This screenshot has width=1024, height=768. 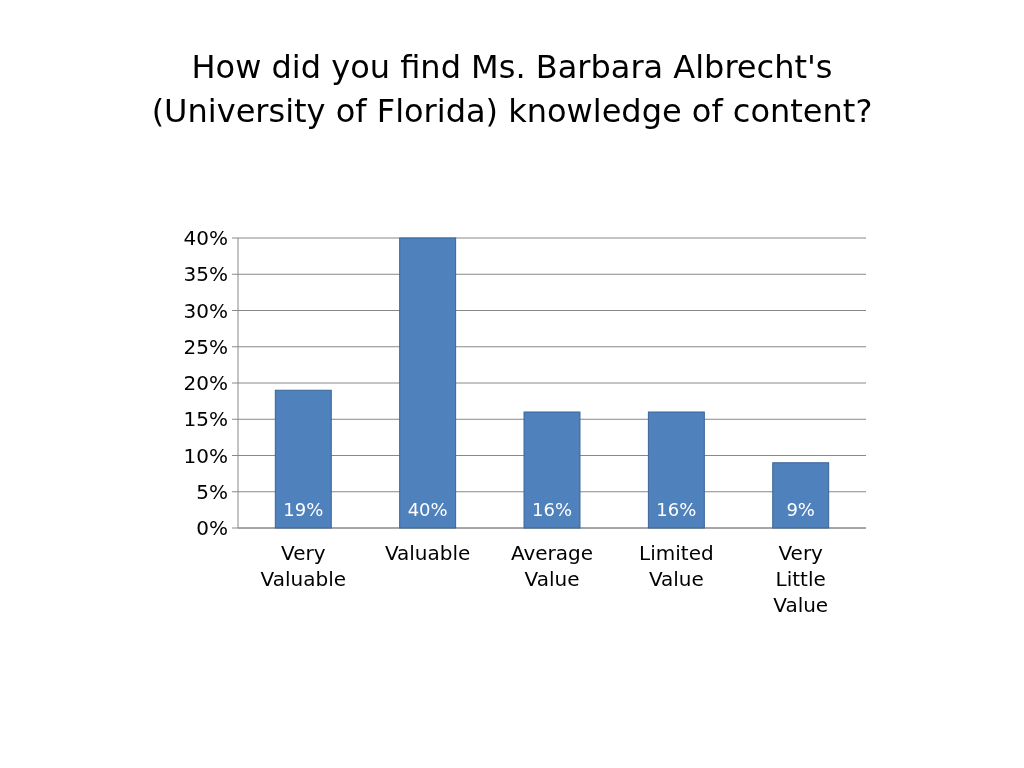 I want to click on chart-title: How did you find Ms. Barbara Albrecht's (University of Florida) knowledge of content?, so click(x=512, y=89).